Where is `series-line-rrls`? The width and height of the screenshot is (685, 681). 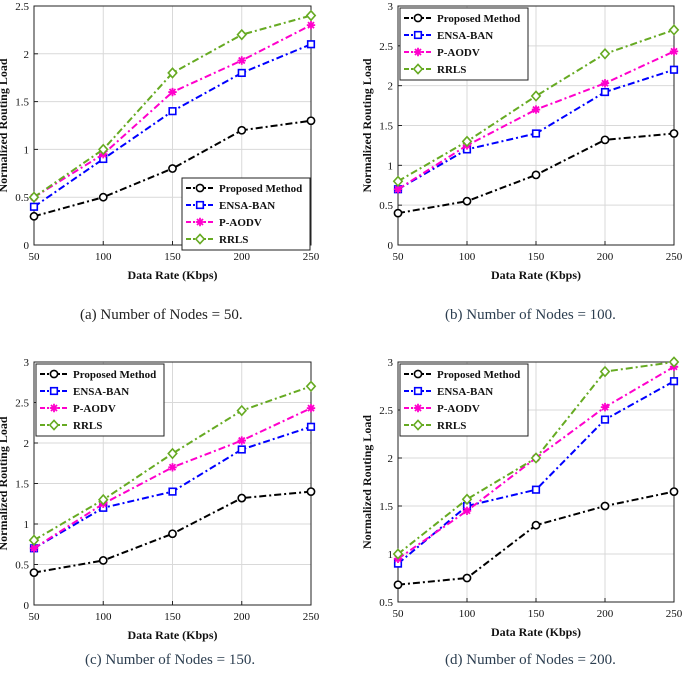
series-line-rrls is located at coordinates (172, 106).